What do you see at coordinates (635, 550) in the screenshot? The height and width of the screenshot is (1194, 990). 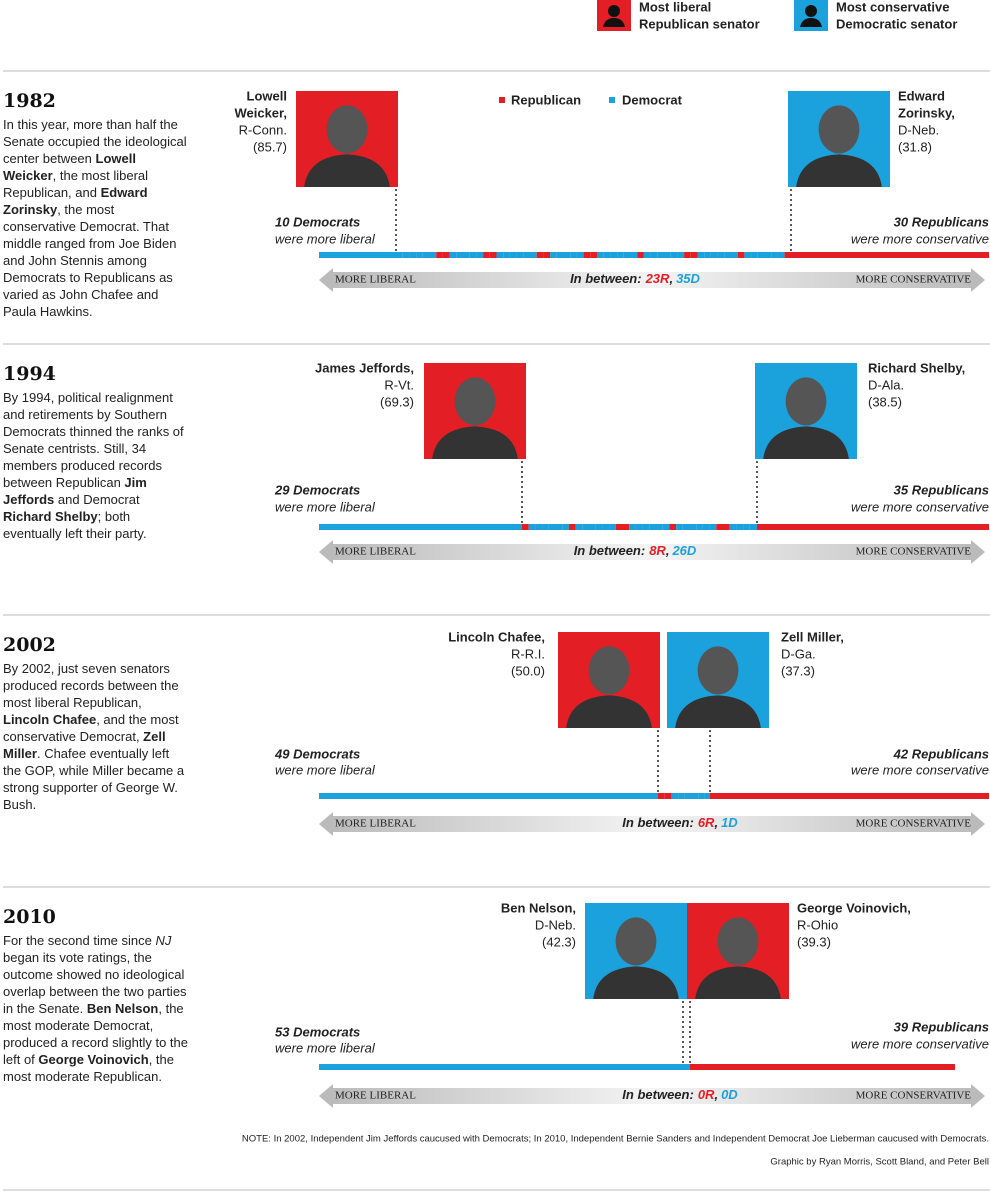 I see `in-between: In between: 8R, 26D` at bounding box center [635, 550].